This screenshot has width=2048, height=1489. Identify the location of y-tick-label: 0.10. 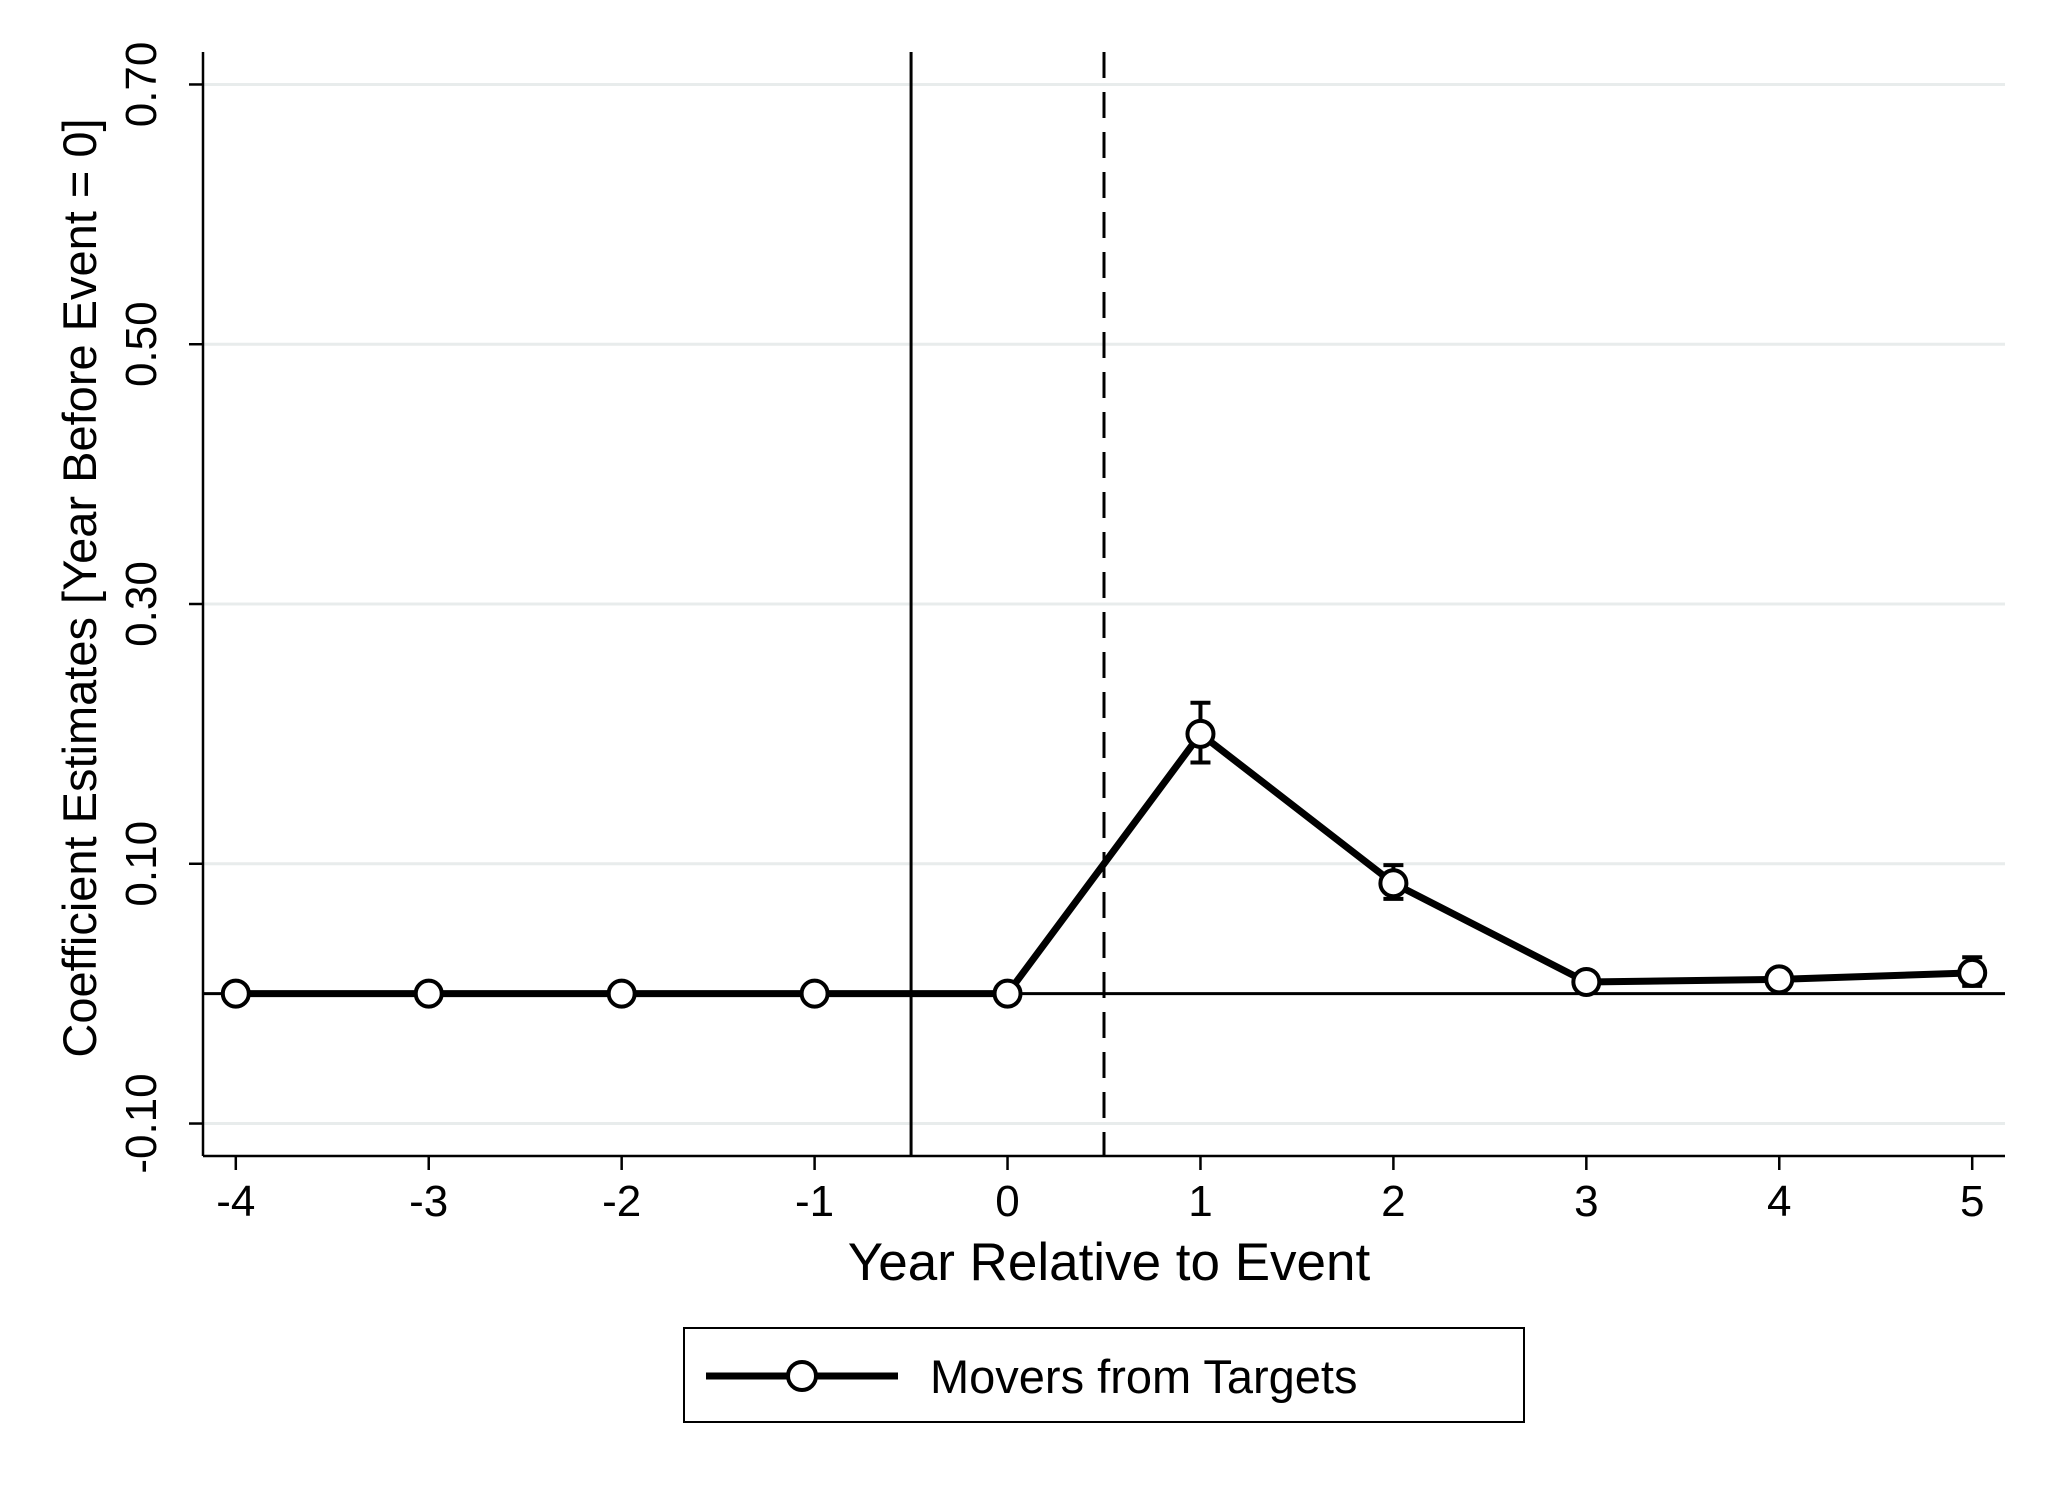
(141, 864).